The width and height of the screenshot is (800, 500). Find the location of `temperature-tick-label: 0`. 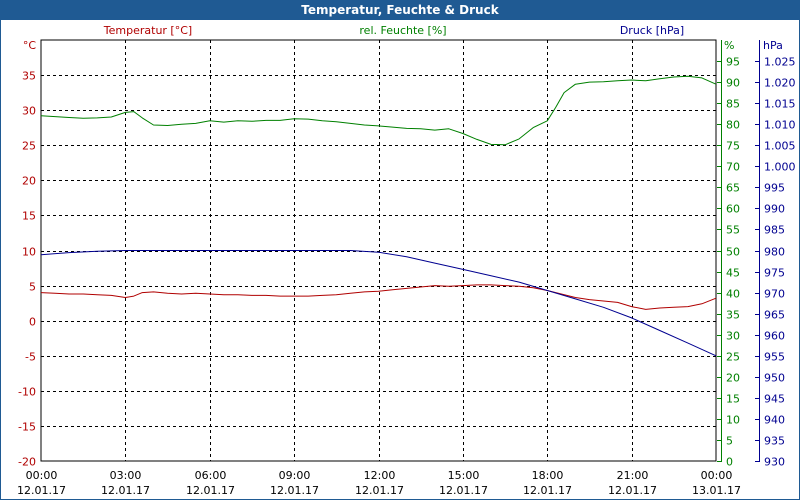

temperature-tick-label: 0 is located at coordinates (32, 322).